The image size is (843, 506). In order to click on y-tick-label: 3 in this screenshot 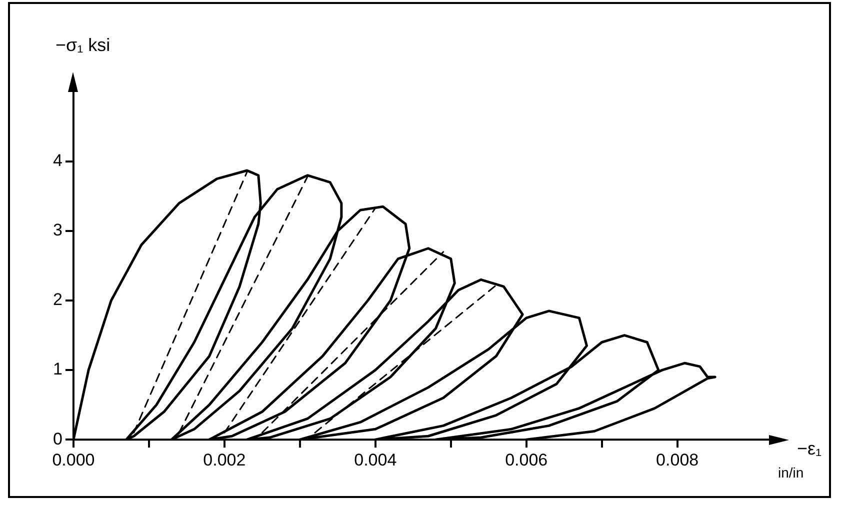, I will do `click(57, 230)`.